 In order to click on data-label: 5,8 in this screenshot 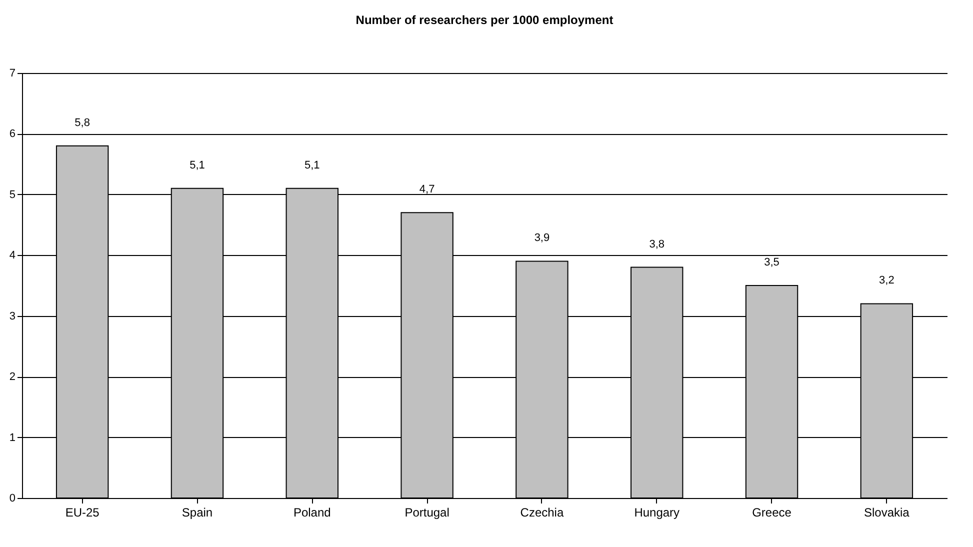, I will do `click(82, 122)`.